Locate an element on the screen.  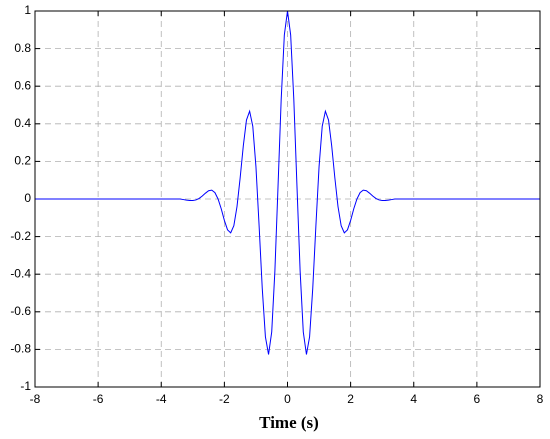
y-tick-label: -1 is located at coordinates (25, 386).